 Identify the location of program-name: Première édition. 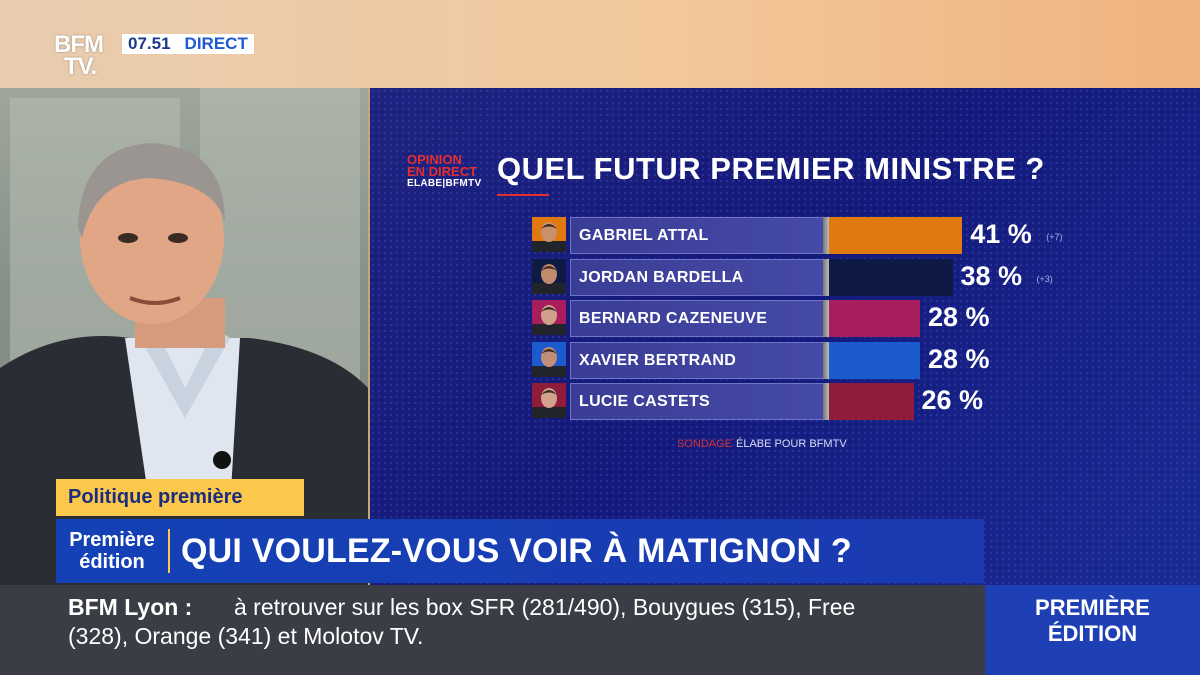
(112, 551).